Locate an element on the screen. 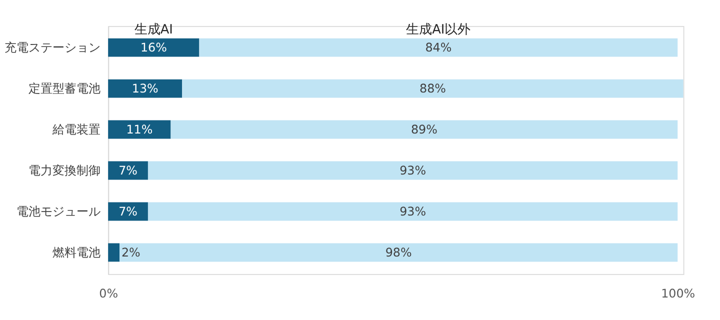 This screenshot has height=320, width=720. y-tick-label: 充電ステーション is located at coordinates (52, 47).